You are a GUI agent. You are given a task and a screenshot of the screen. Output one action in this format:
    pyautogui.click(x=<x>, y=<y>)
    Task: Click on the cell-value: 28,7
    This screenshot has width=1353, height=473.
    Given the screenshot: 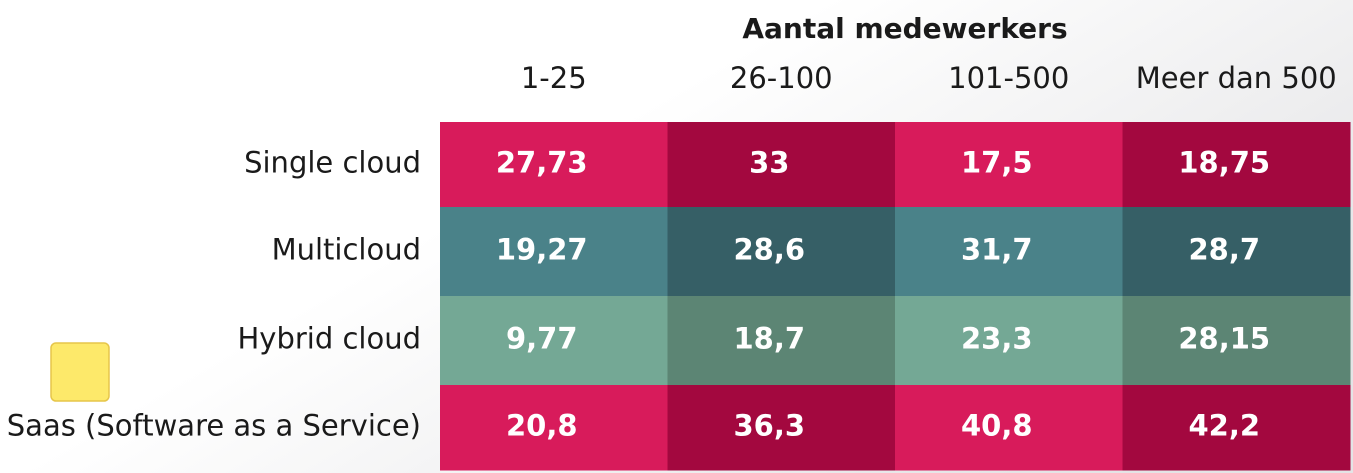 What is the action you would take?
    pyautogui.click(x=1224, y=250)
    